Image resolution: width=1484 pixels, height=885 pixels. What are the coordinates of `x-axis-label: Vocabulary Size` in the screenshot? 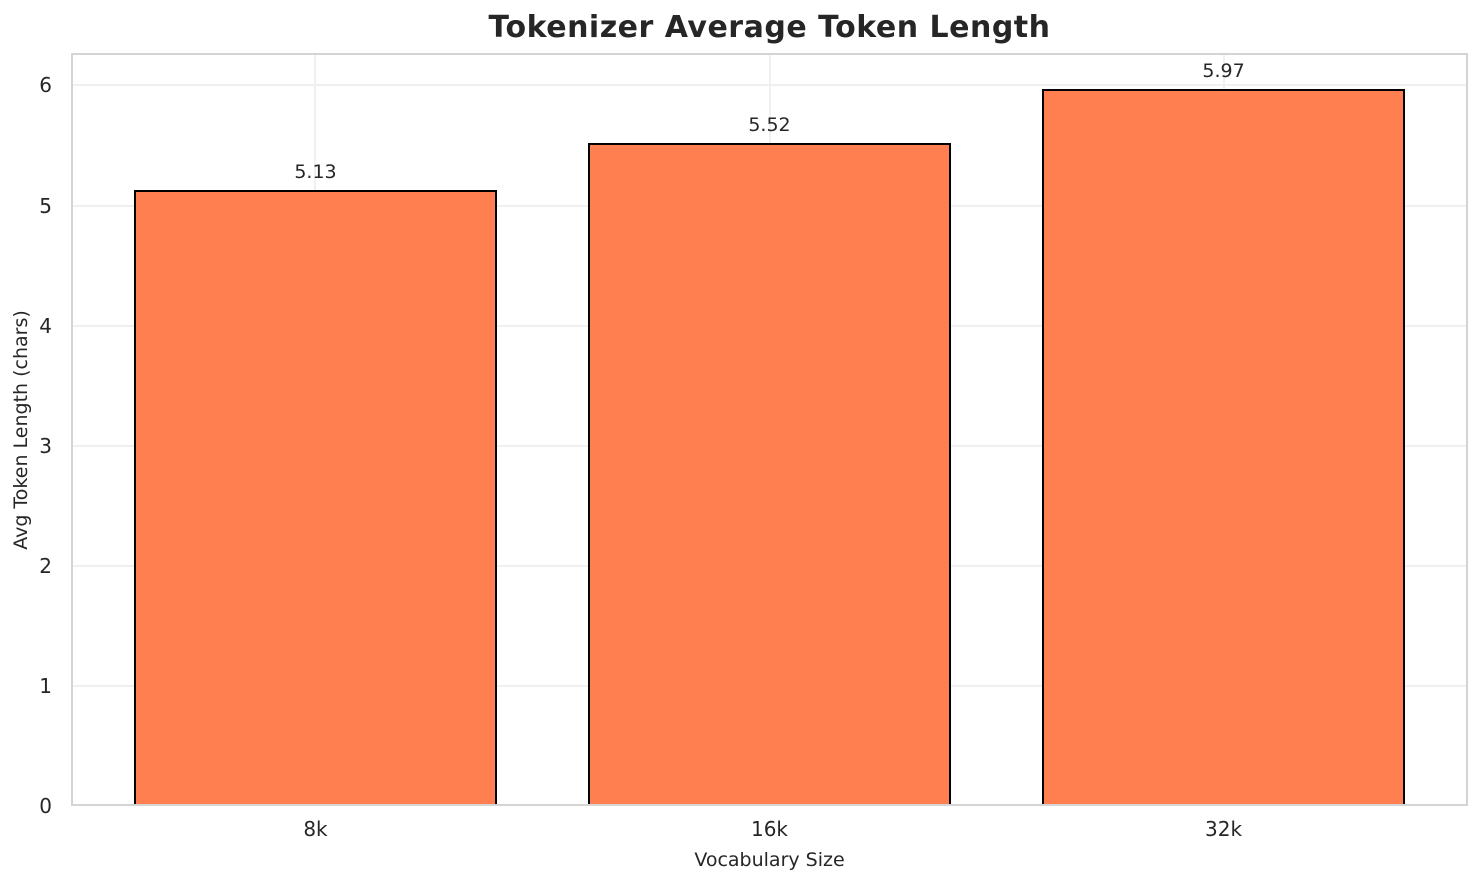 It's located at (769, 860).